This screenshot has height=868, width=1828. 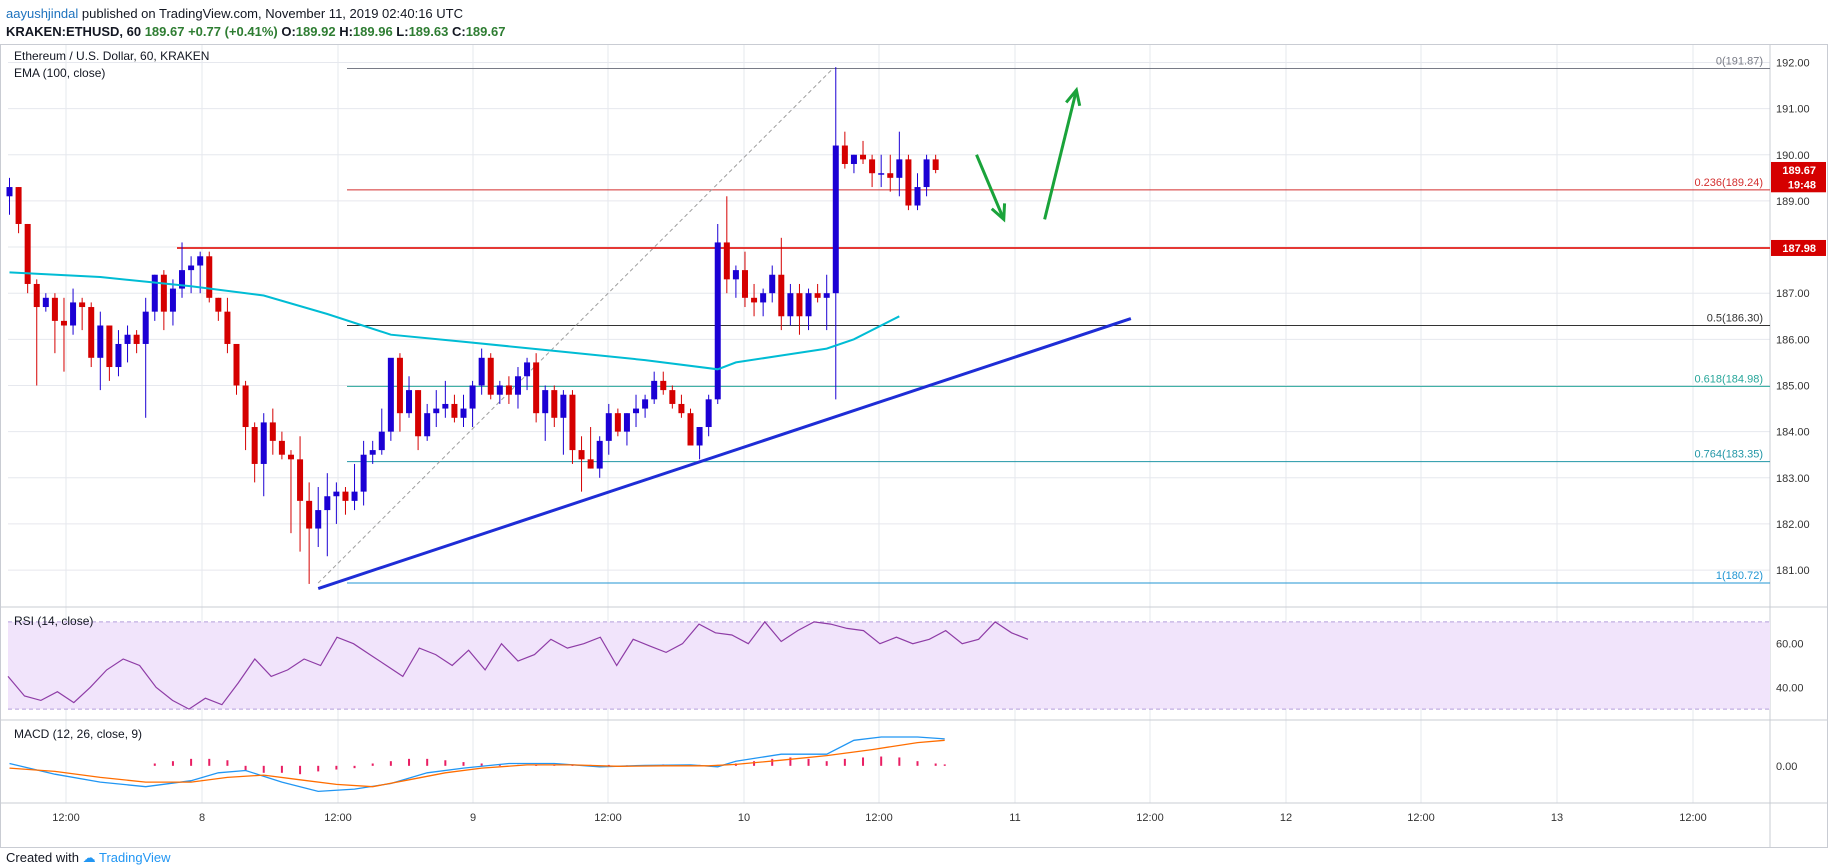 What do you see at coordinates (42, 13) in the screenshot?
I see `author-link: aayushjindal` at bounding box center [42, 13].